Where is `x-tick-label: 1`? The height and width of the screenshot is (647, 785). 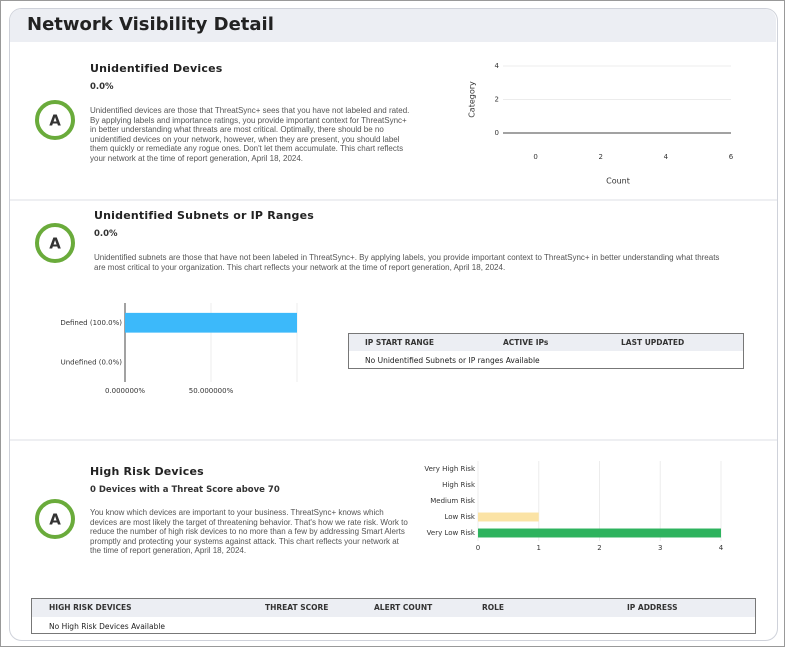 x-tick-label: 1 is located at coordinates (539, 548).